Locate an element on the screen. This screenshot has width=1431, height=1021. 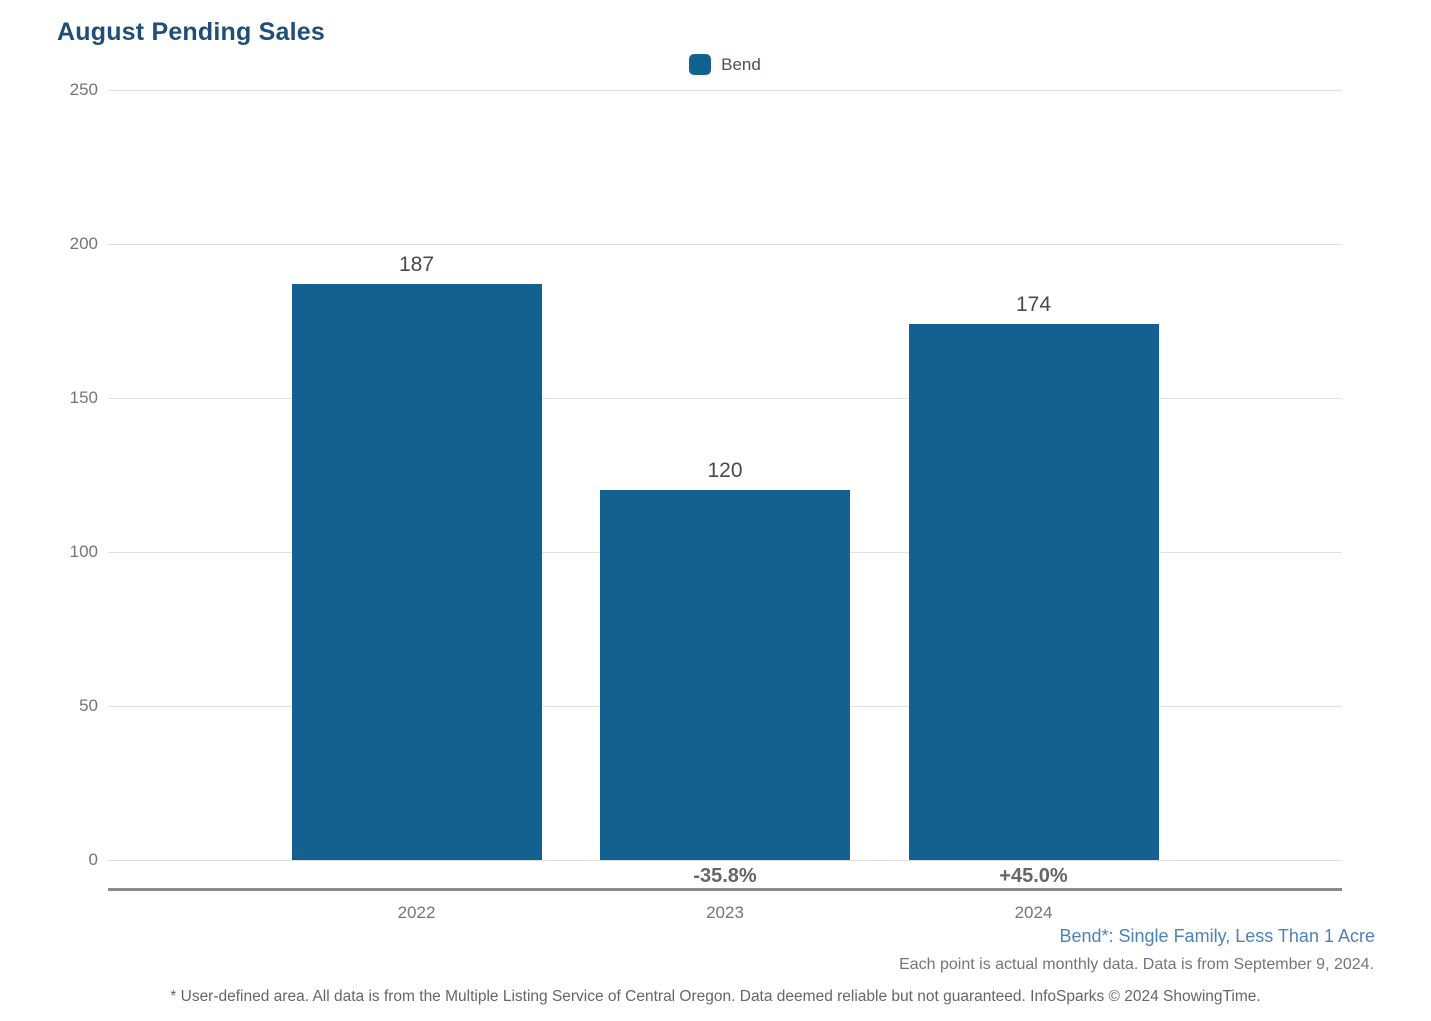
x-category-label-2023: 2023 is located at coordinates (725, 912).